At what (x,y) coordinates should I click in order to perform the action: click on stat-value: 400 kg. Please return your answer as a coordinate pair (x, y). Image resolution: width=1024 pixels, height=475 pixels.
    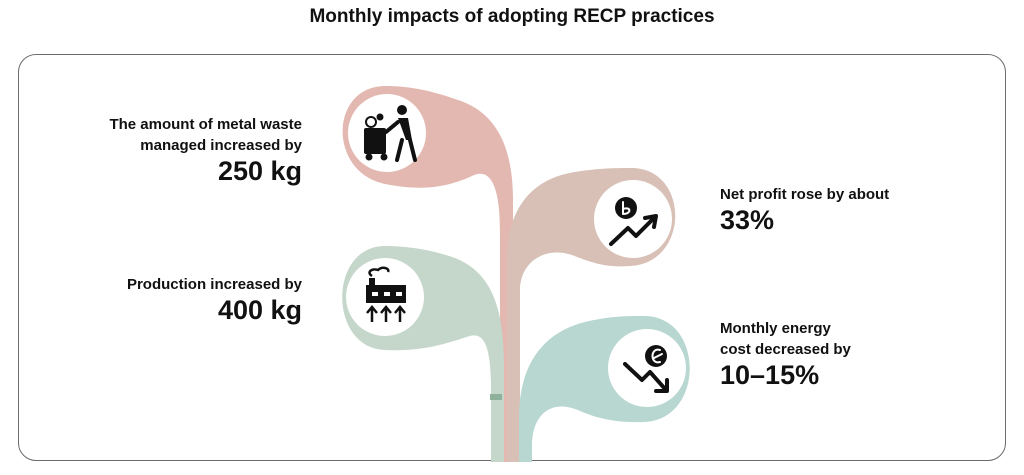
    Looking at the image, I should click on (259, 310).